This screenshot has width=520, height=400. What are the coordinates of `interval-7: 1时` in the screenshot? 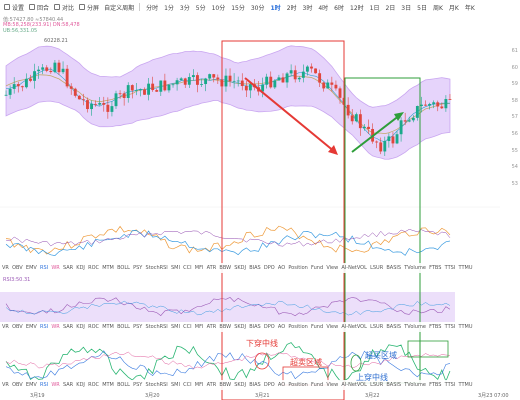 It's located at (275, 8).